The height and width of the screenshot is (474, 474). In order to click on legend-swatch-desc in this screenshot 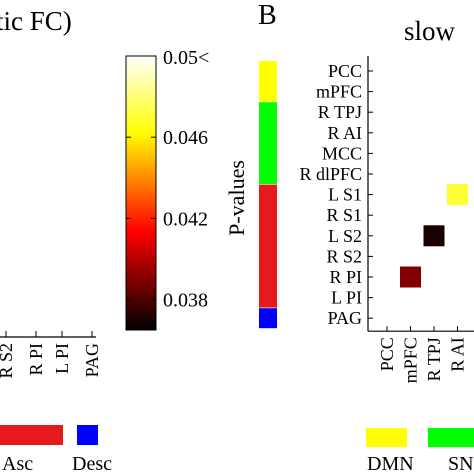, I will do `click(87, 435)`.